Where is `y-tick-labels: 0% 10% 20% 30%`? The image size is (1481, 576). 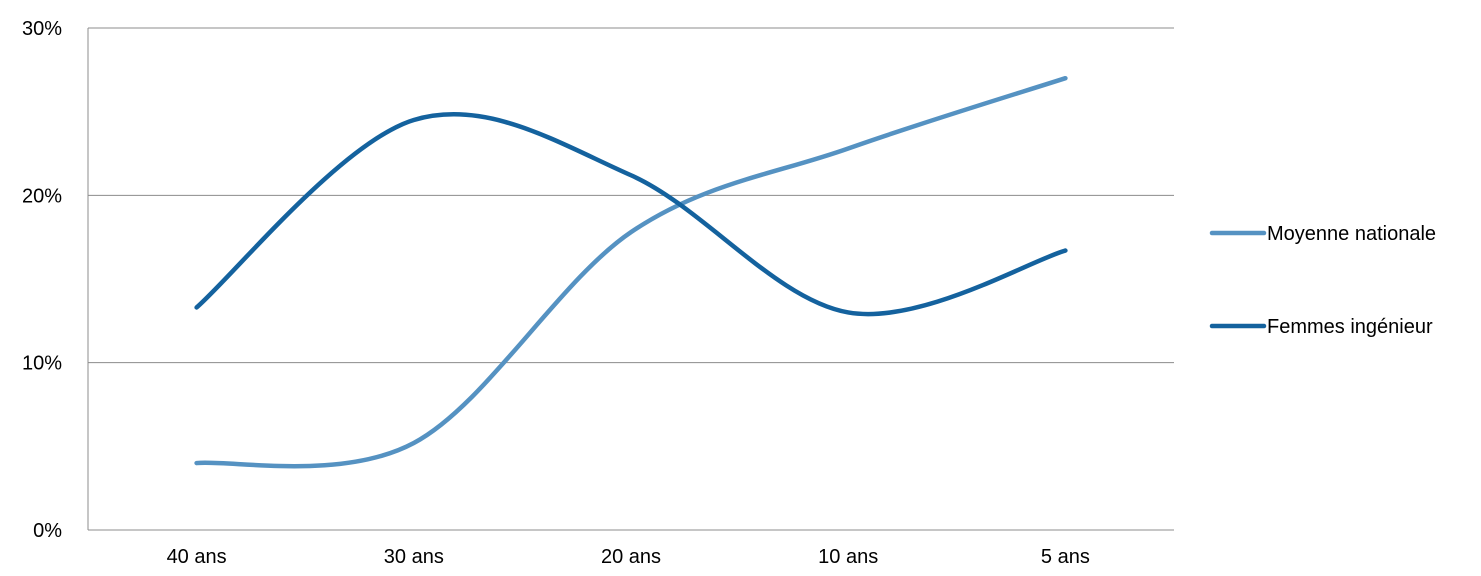 y-tick-labels: 0% 10% 20% 30% is located at coordinates (42, 280).